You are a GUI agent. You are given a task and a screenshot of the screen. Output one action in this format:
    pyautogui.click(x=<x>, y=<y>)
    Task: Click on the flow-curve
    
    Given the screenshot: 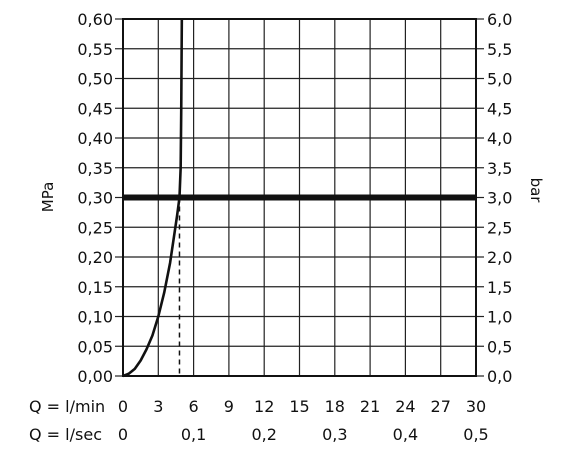 What is the action you would take?
    pyautogui.click(x=153, y=198)
    